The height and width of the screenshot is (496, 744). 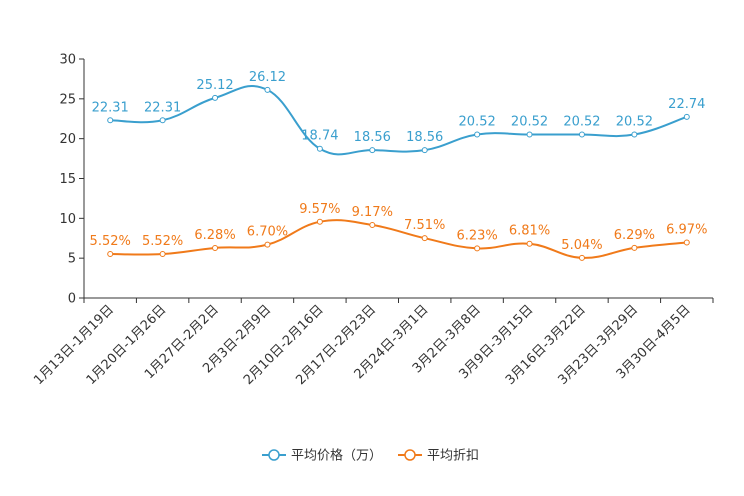 What do you see at coordinates (72, 299) in the screenshot?
I see `y-tick-label: 0` at bounding box center [72, 299].